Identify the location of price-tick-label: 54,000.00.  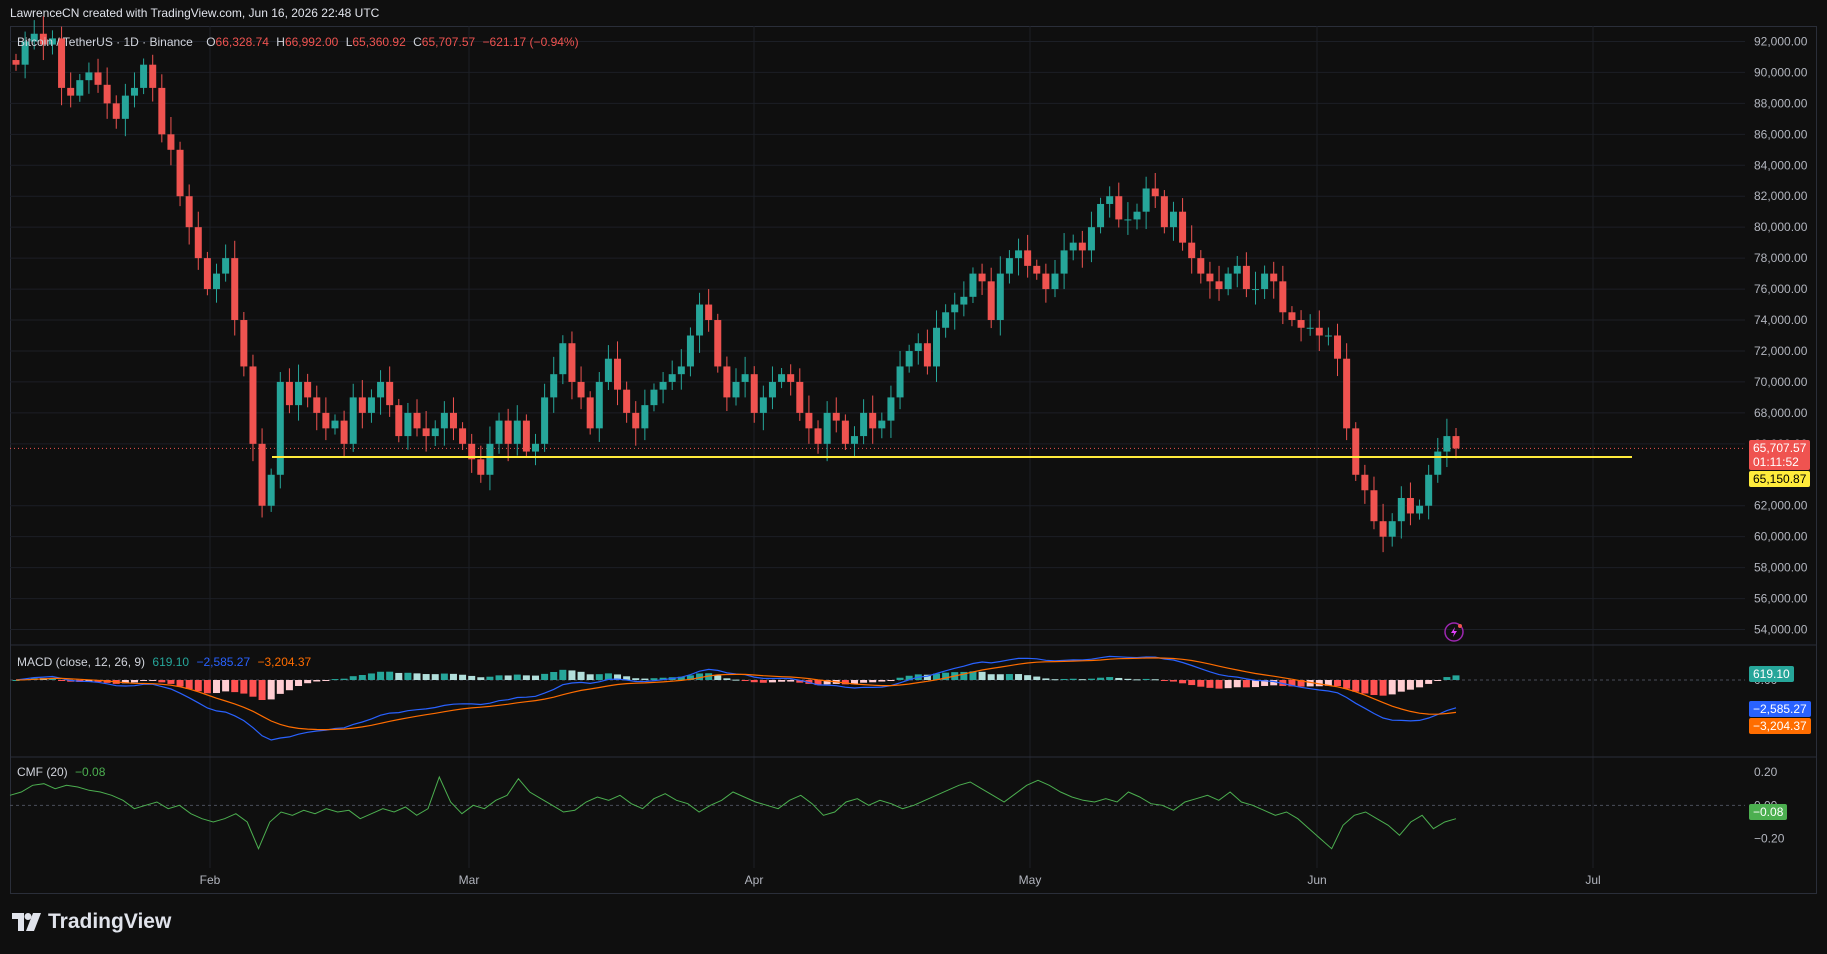
(1781, 630).